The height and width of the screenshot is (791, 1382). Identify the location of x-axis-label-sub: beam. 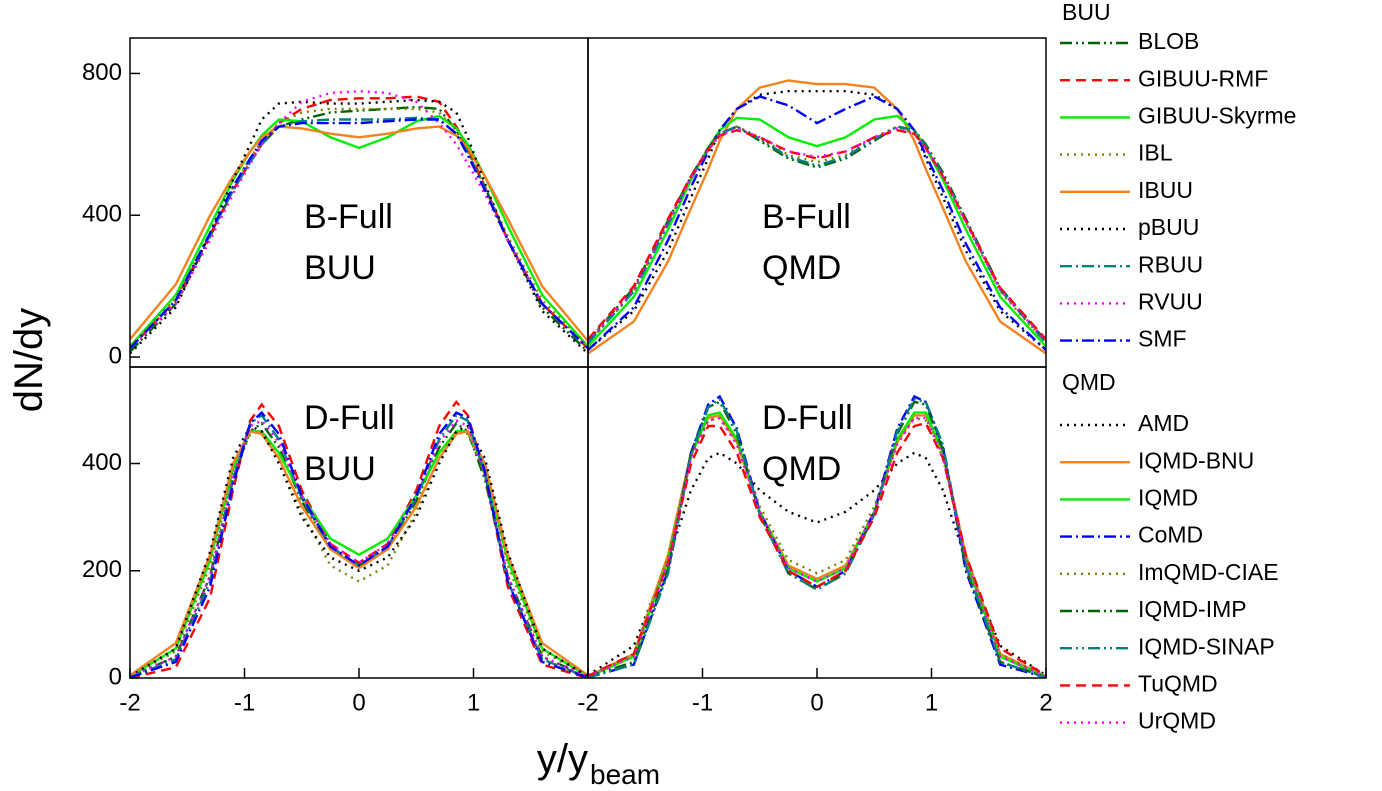
(625, 774).